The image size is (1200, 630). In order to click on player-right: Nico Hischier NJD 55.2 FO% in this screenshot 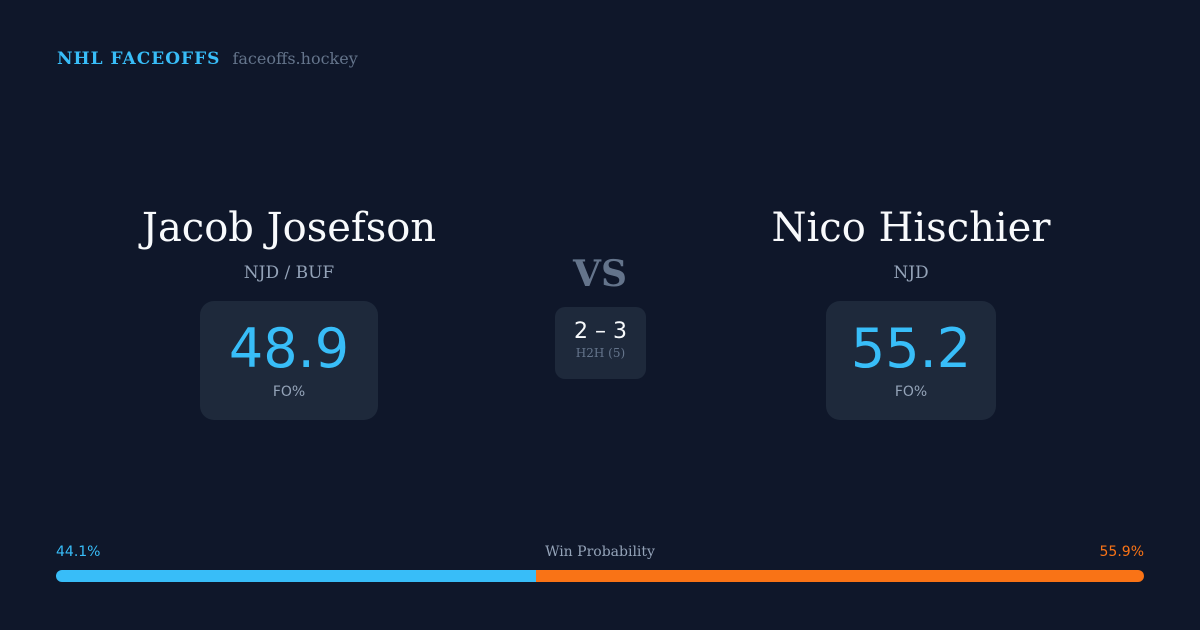, I will do `click(911, 312)`.